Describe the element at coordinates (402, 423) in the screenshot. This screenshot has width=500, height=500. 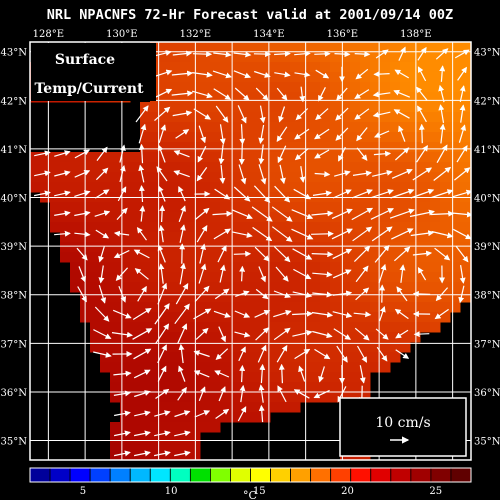
I see `scale-arrow-label: 10 cm/s` at that location.